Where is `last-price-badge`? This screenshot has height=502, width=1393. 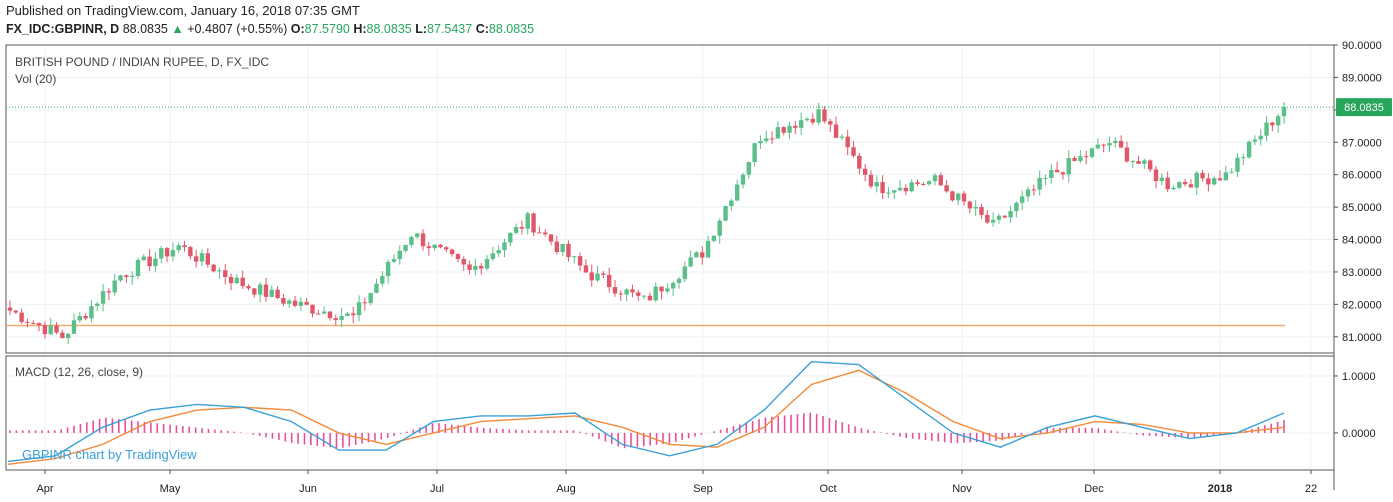 last-price-badge is located at coordinates (1364, 107).